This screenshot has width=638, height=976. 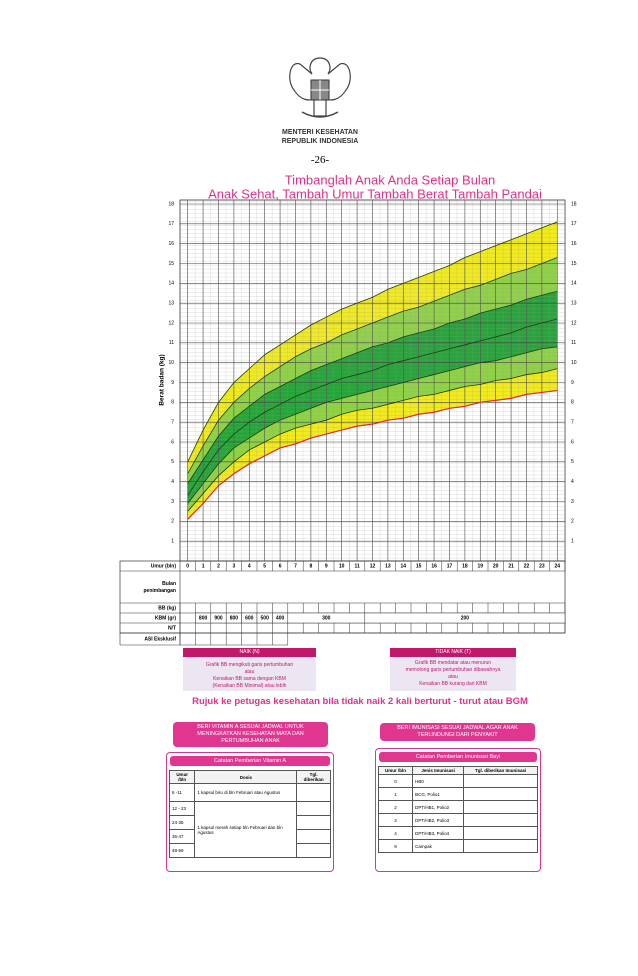 I want to click on cell: 6 -11, so click(x=182, y=792).